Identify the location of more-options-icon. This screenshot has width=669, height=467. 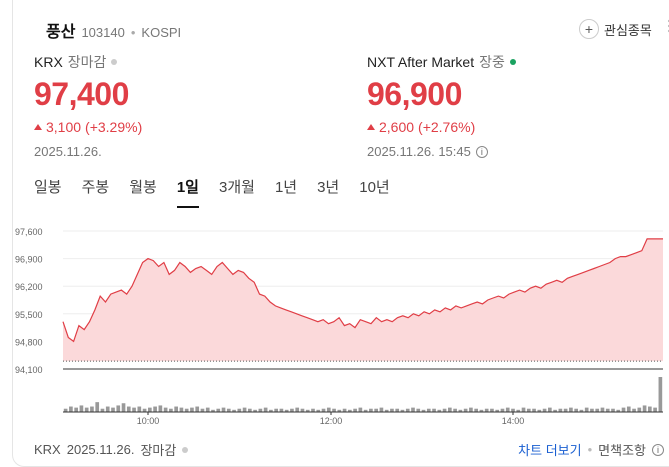
(667, 26).